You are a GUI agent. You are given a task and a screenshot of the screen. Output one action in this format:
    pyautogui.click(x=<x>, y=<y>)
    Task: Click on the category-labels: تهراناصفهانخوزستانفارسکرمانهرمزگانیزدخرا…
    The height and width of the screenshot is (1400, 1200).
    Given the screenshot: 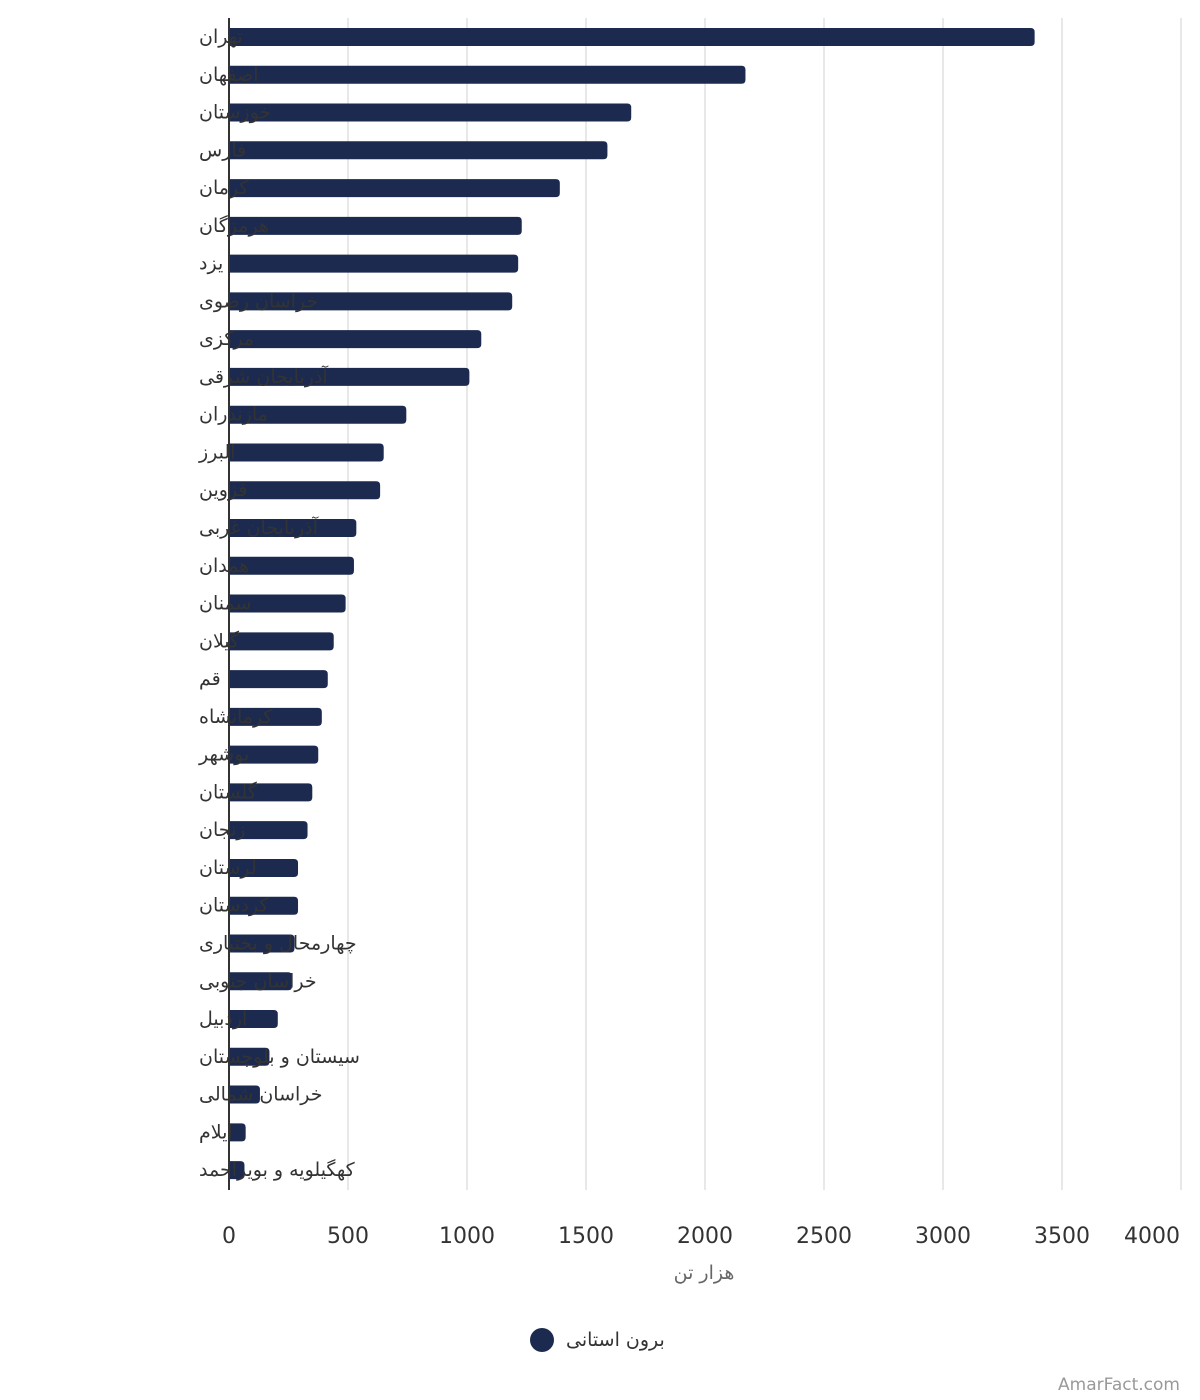 What is the action you would take?
    pyautogui.click(x=279, y=603)
    